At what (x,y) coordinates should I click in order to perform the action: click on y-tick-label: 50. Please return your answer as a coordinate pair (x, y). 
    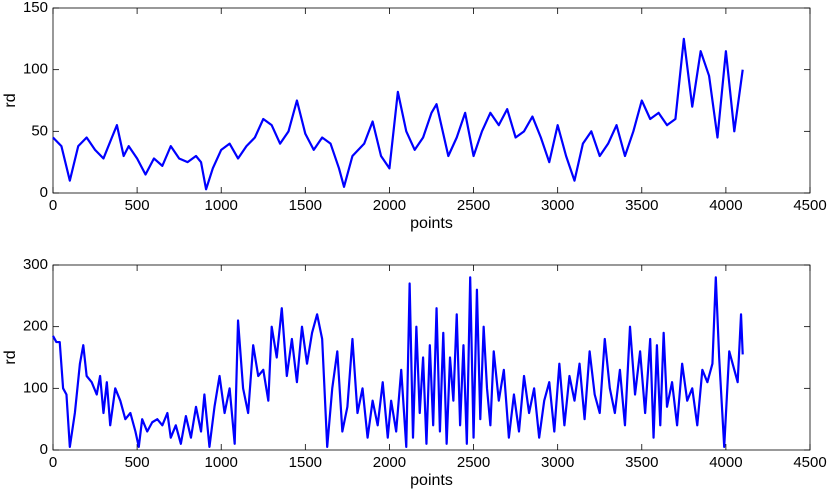
    Looking at the image, I should click on (39, 130).